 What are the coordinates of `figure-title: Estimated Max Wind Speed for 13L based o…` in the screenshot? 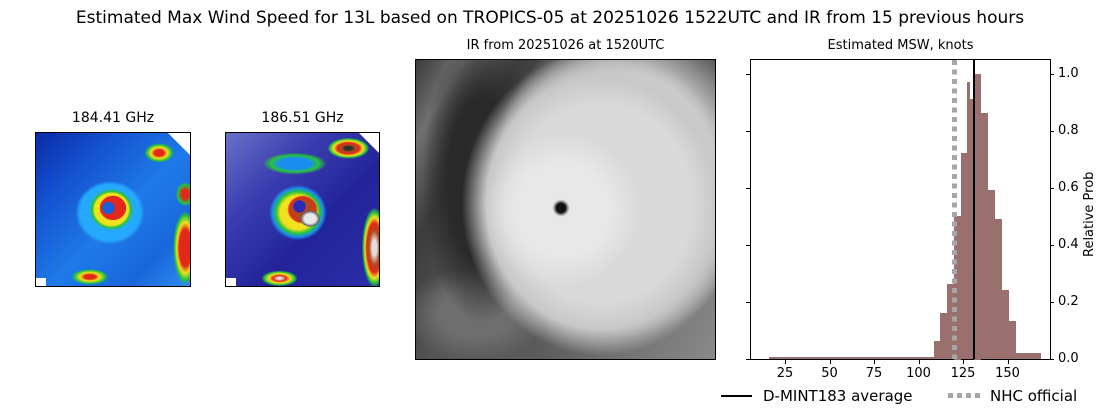 It's located at (550, 18).